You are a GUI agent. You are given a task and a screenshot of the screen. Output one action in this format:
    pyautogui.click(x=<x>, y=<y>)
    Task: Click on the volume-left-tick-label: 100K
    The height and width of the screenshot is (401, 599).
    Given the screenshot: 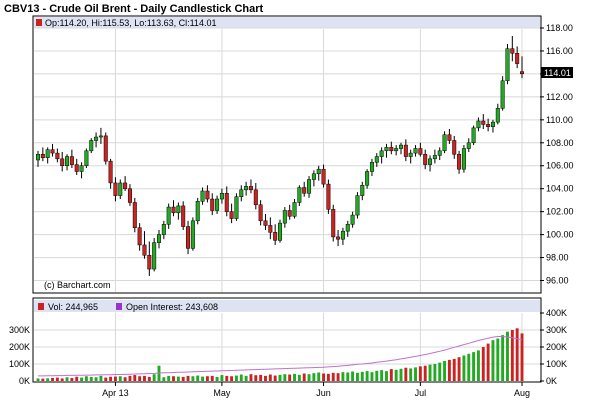 What is the action you would take?
    pyautogui.click(x=19, y=364)
    